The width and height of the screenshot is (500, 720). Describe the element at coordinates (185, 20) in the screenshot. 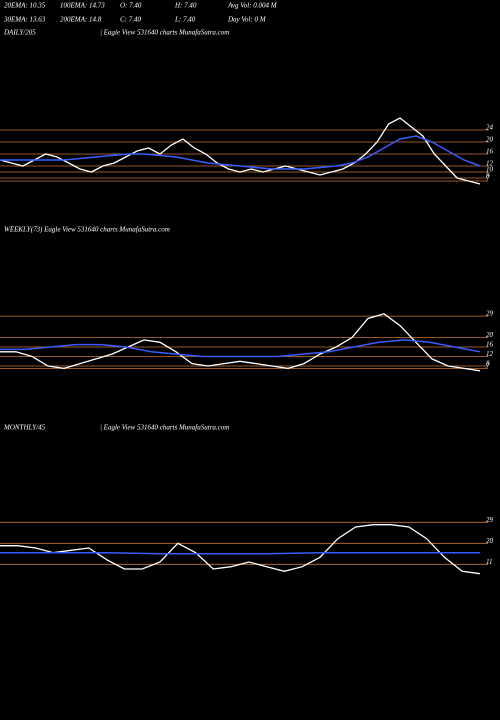

I see `header-stat: L: 7.40` at that location.